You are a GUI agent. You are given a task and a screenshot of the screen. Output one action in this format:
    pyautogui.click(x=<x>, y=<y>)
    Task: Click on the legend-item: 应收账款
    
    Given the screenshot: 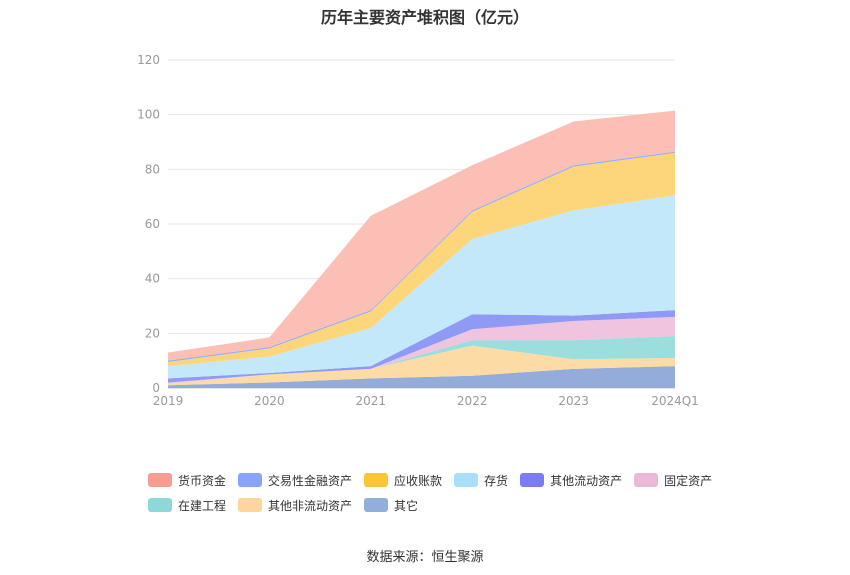 What is the action you would take?
    pyautogui.click(x=403, y=480)
    